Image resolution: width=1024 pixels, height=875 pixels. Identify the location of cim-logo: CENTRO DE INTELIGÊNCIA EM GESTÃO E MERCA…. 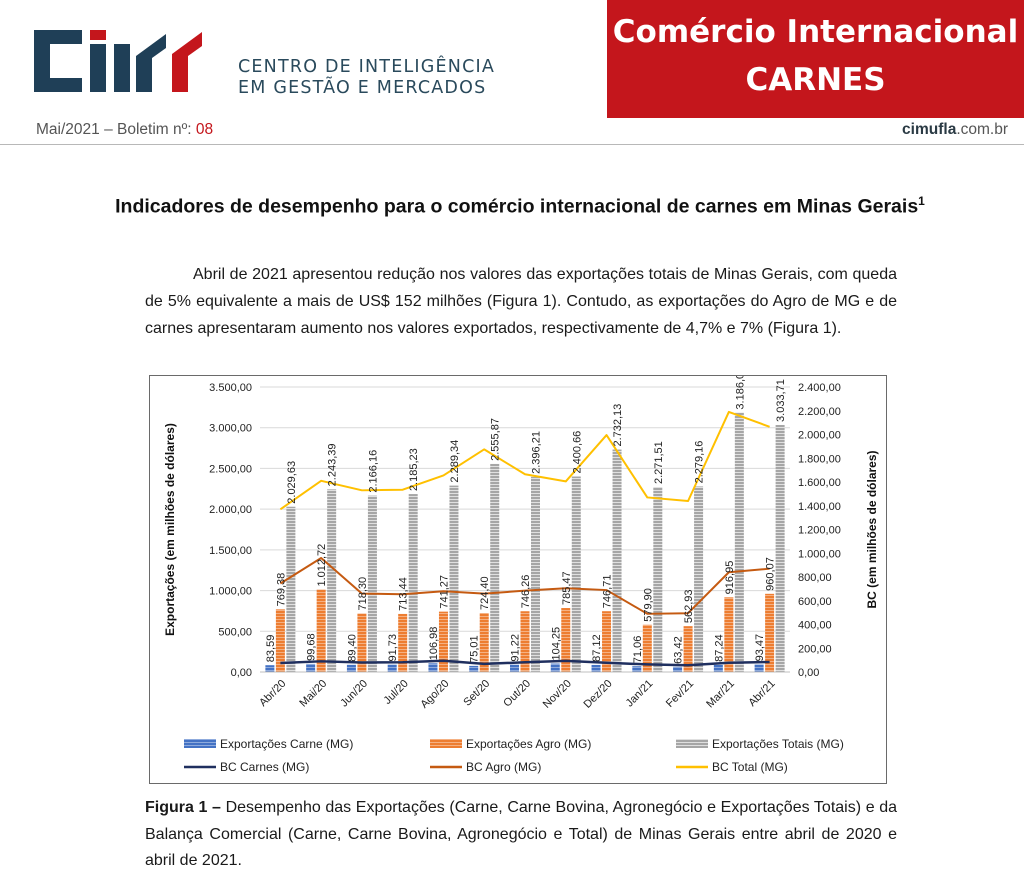
(290, 63).